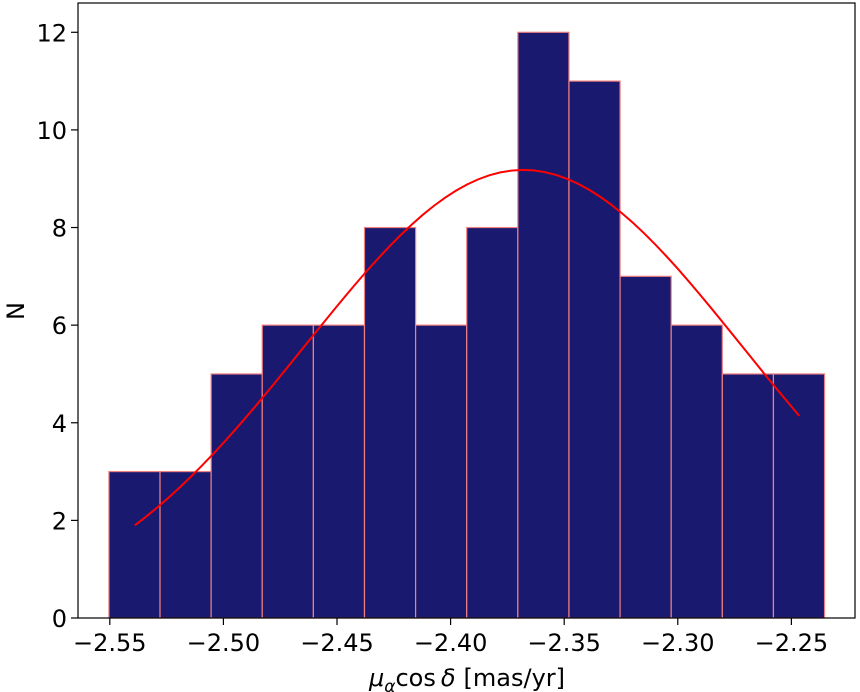 The height and width of the screenshot is (692, 860). What do you see at coordinates (451, 643) in the screenshot?
I see `x-tick-label-4: −2.40` at bounding box center [451, 643].